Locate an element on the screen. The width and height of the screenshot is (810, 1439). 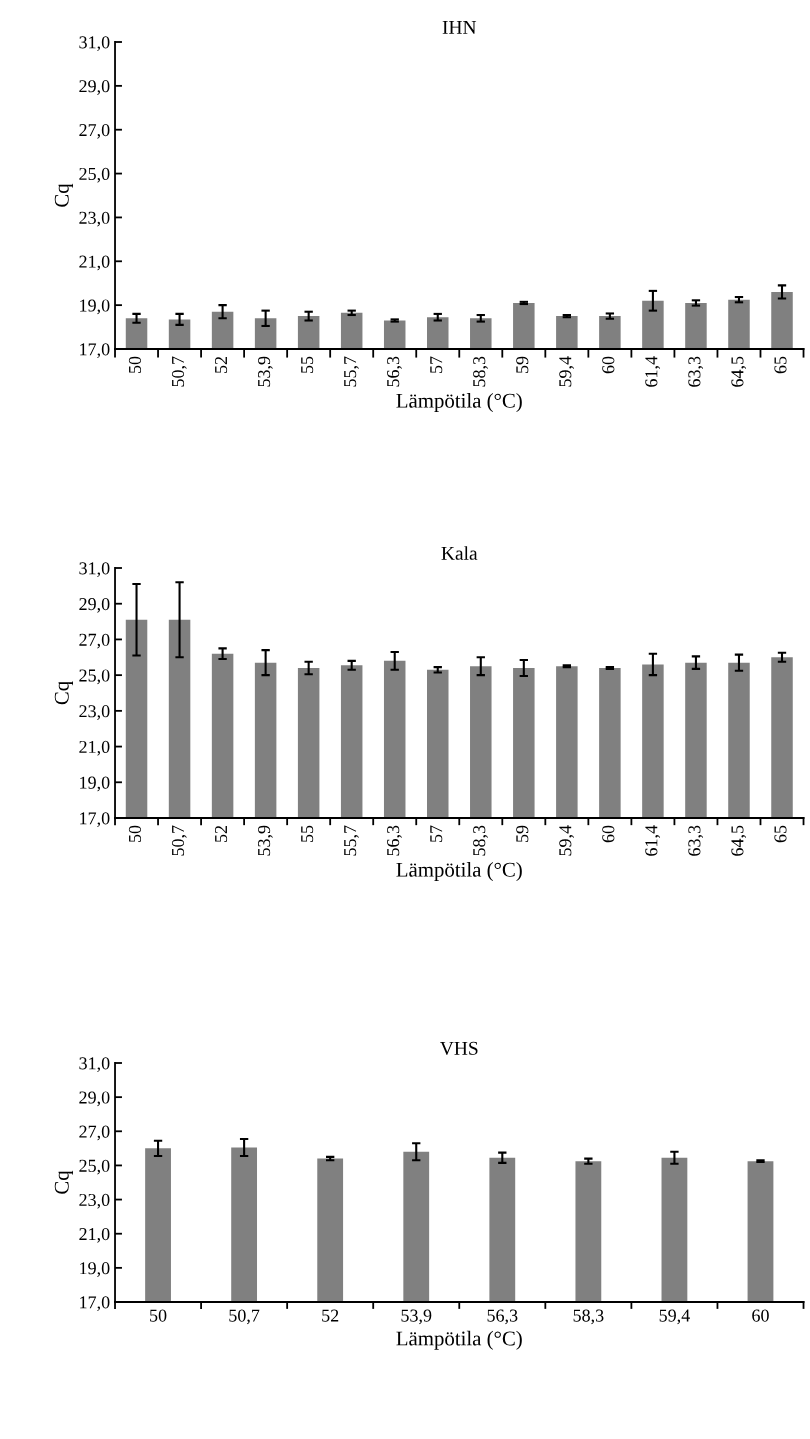
chart-title: Kala is located at coordinates (459, 553).